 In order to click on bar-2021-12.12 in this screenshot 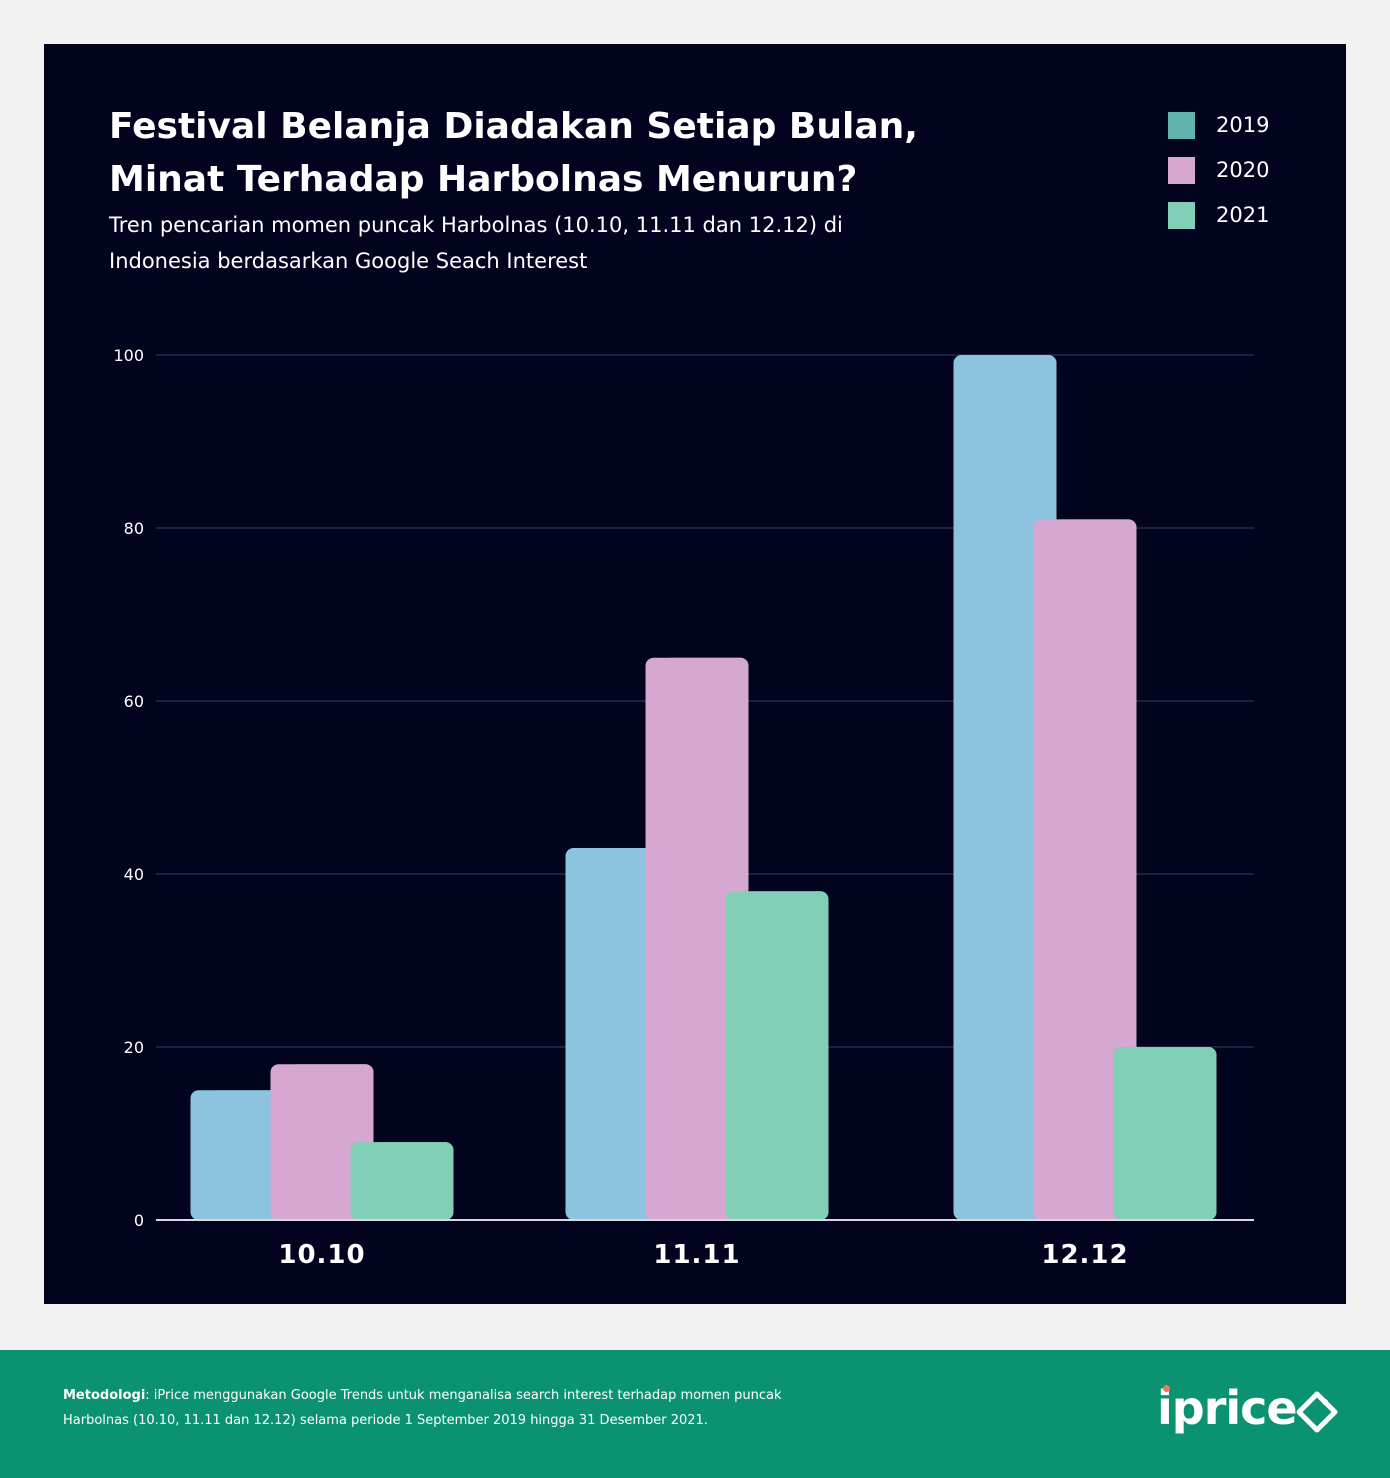, I will do `click(1165, 1133)`.